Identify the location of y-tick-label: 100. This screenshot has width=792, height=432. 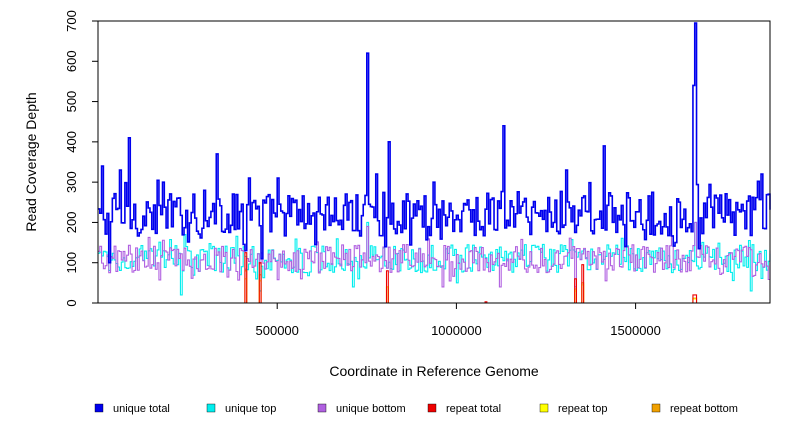
(71, 263).